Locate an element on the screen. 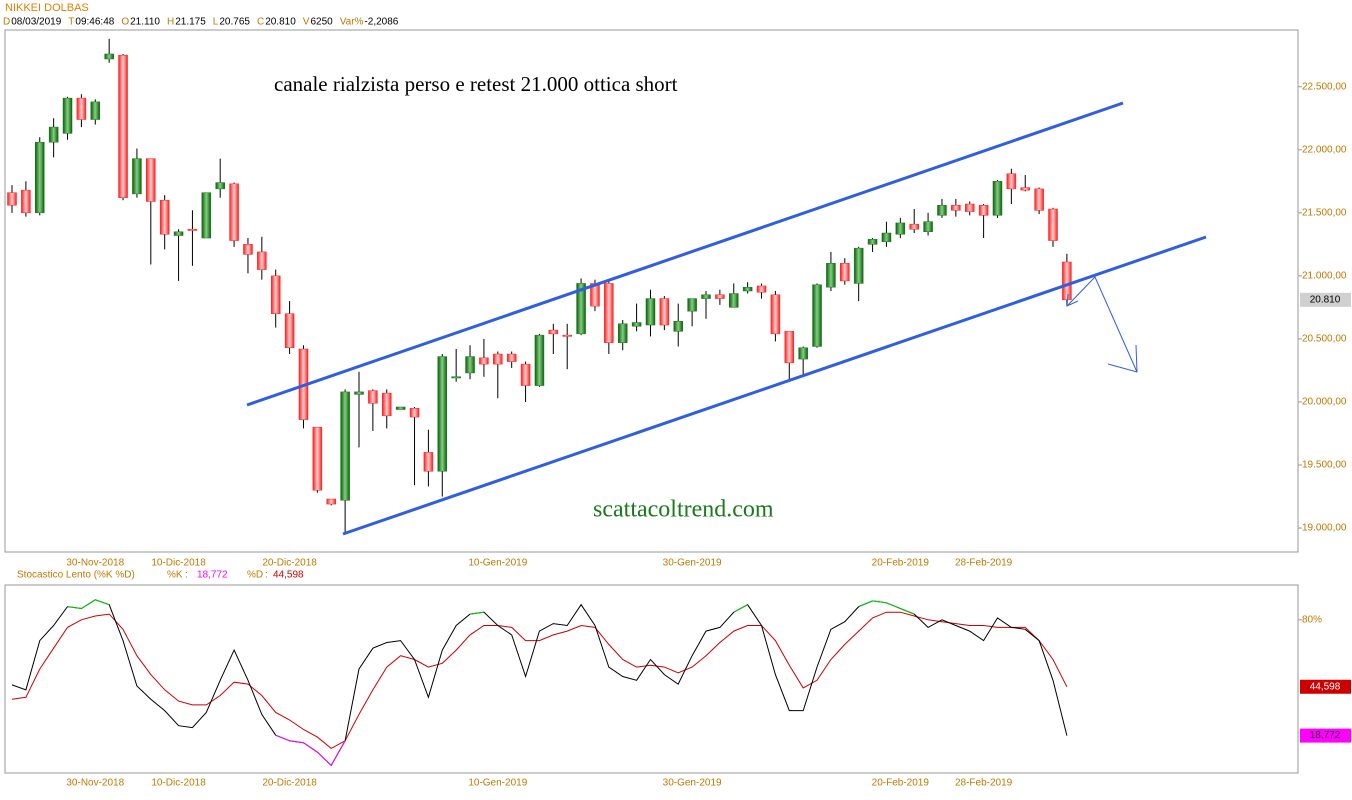 Image resolution: width=1352 pixels, height=800 pixels. info-value: 08/03/2019 is located at coordinates (36, 22).